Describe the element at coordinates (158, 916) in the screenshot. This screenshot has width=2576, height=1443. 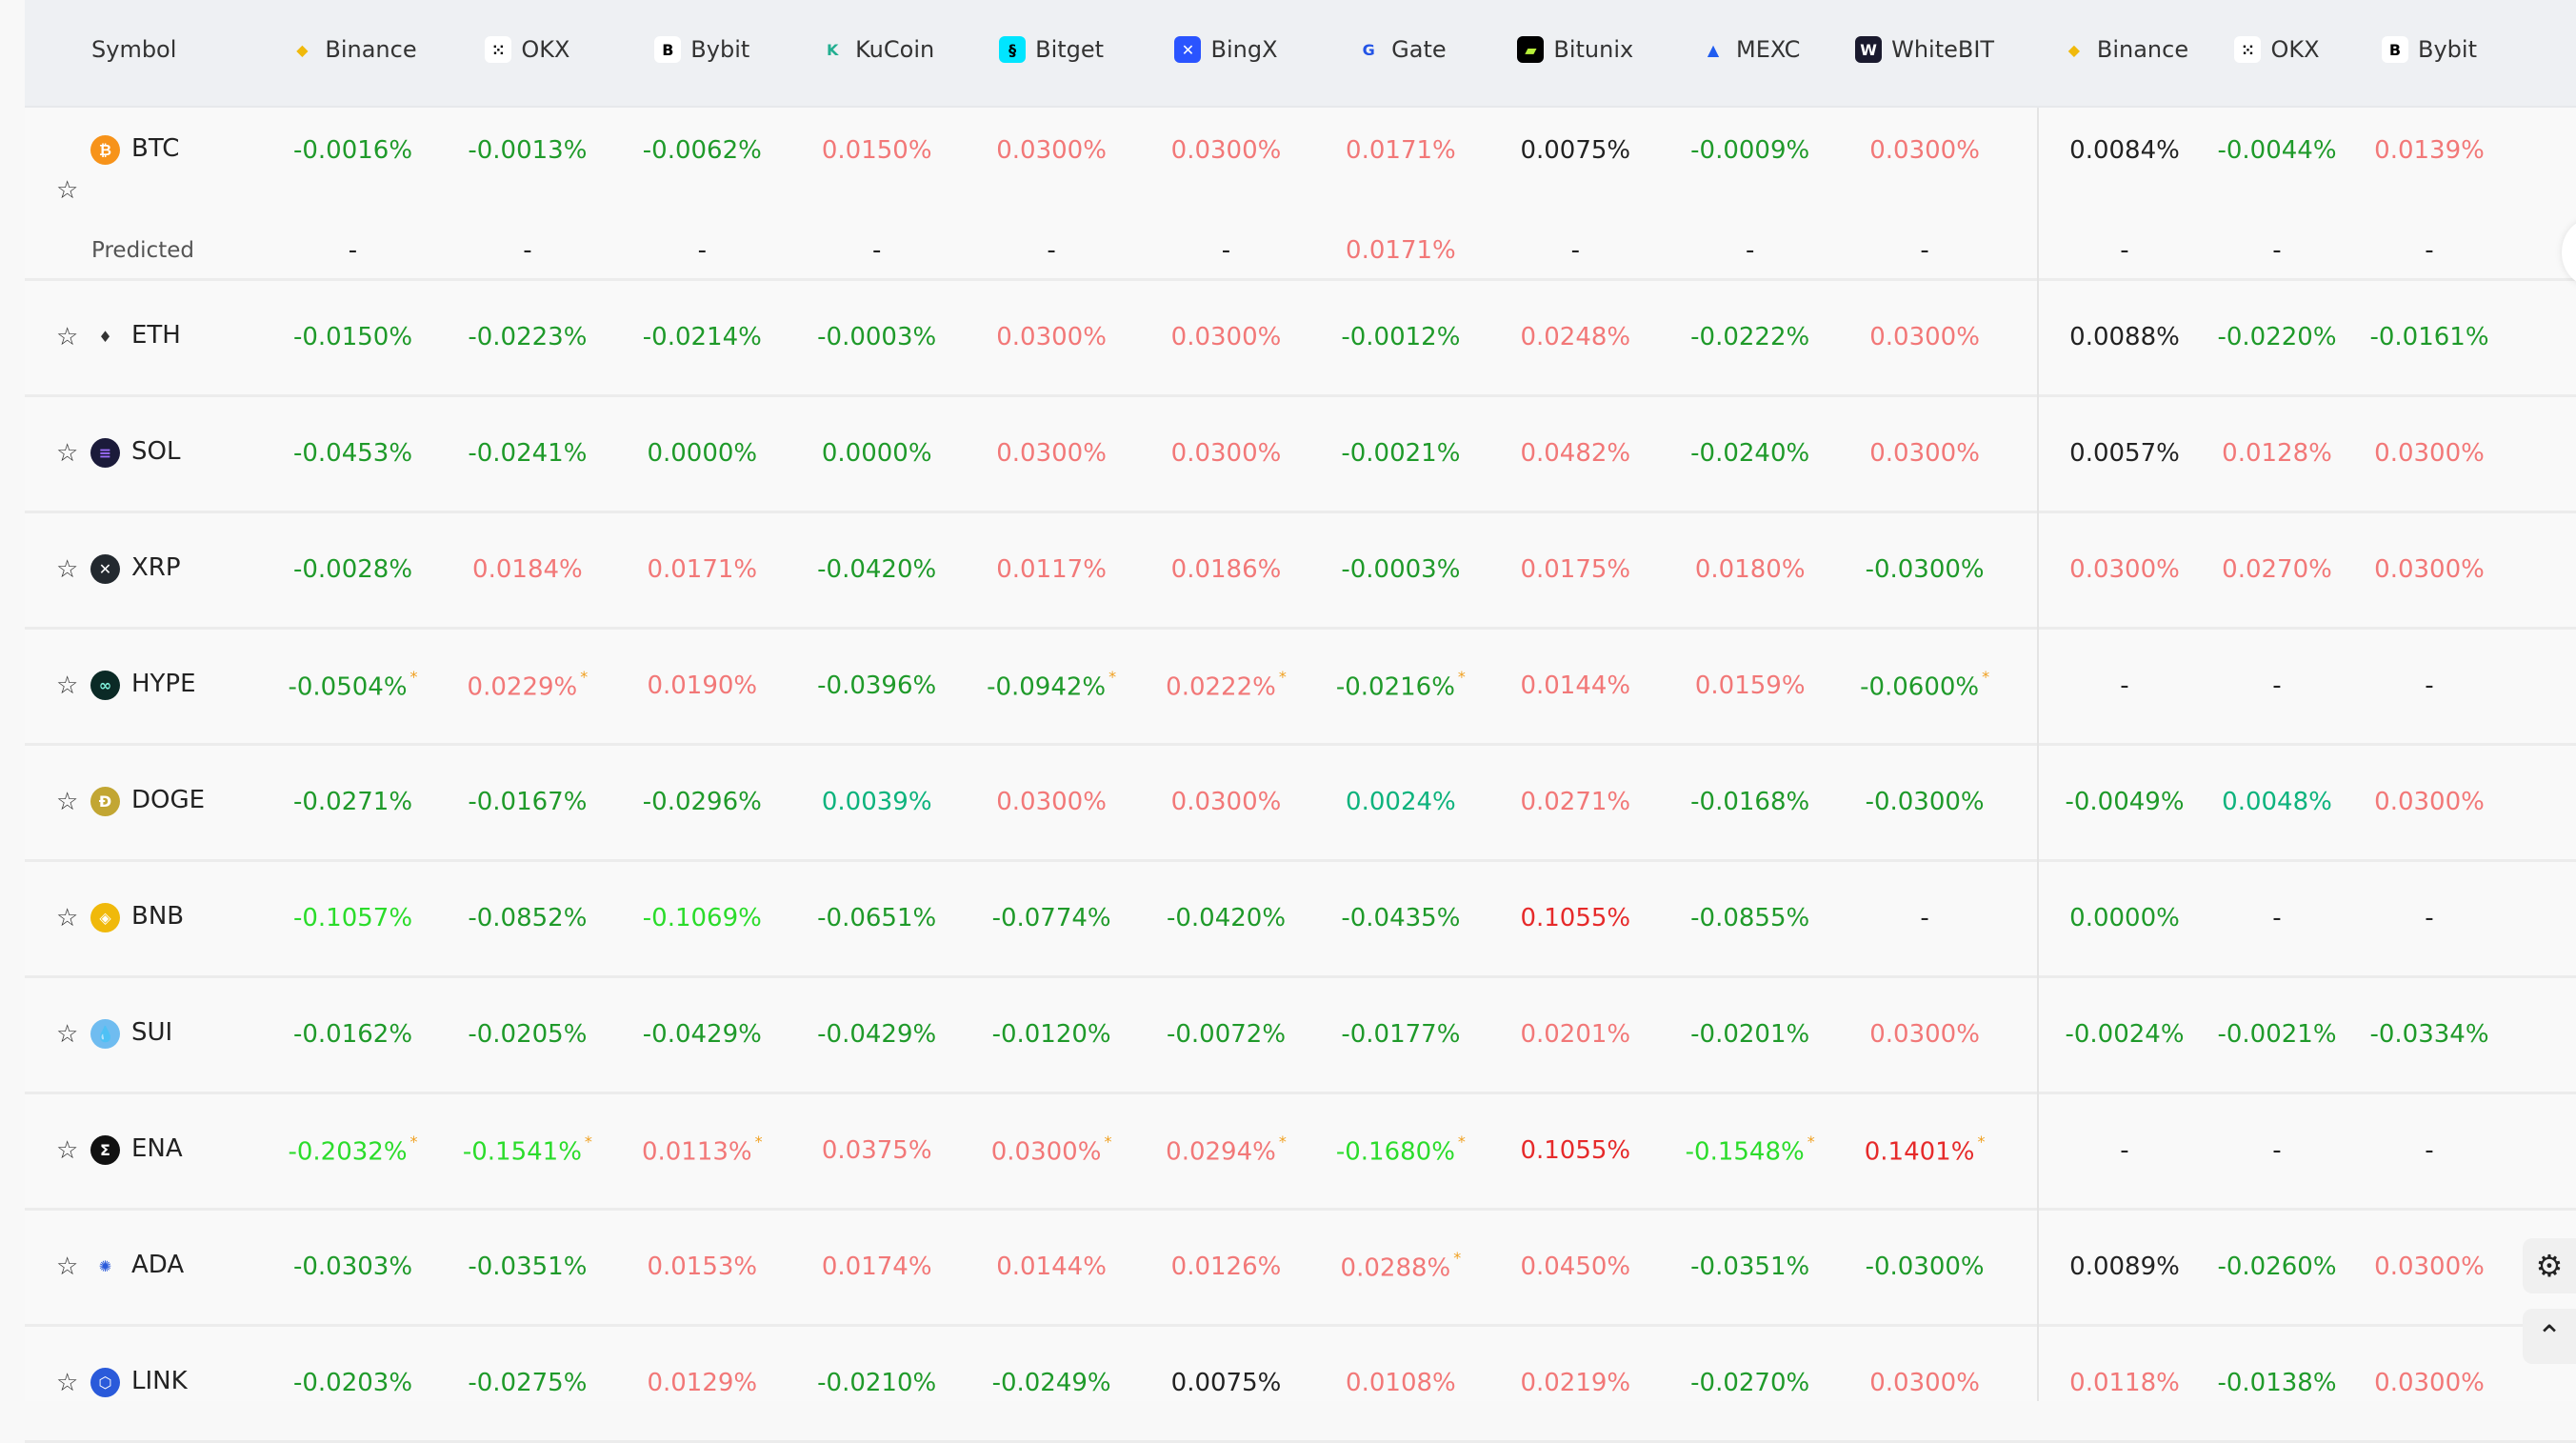
I see `symbol-label: BNB` at that location.